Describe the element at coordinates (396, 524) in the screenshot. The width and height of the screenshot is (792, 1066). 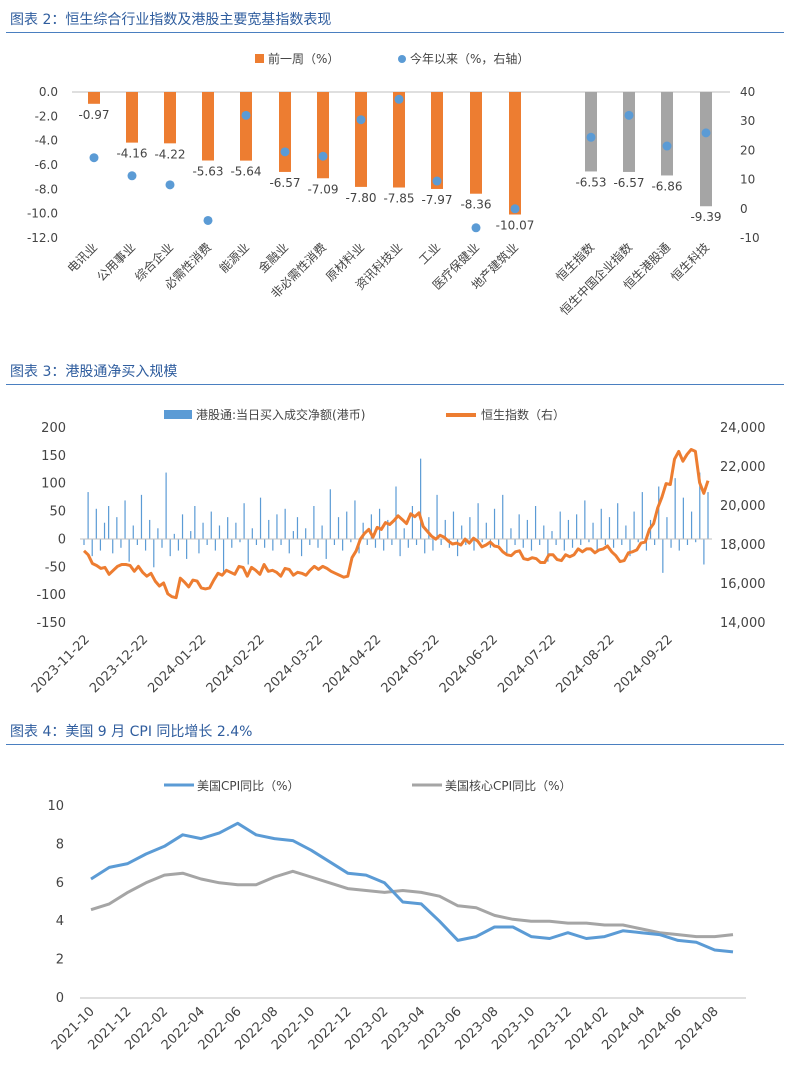
I see `chart3-hsi-line` at that location.